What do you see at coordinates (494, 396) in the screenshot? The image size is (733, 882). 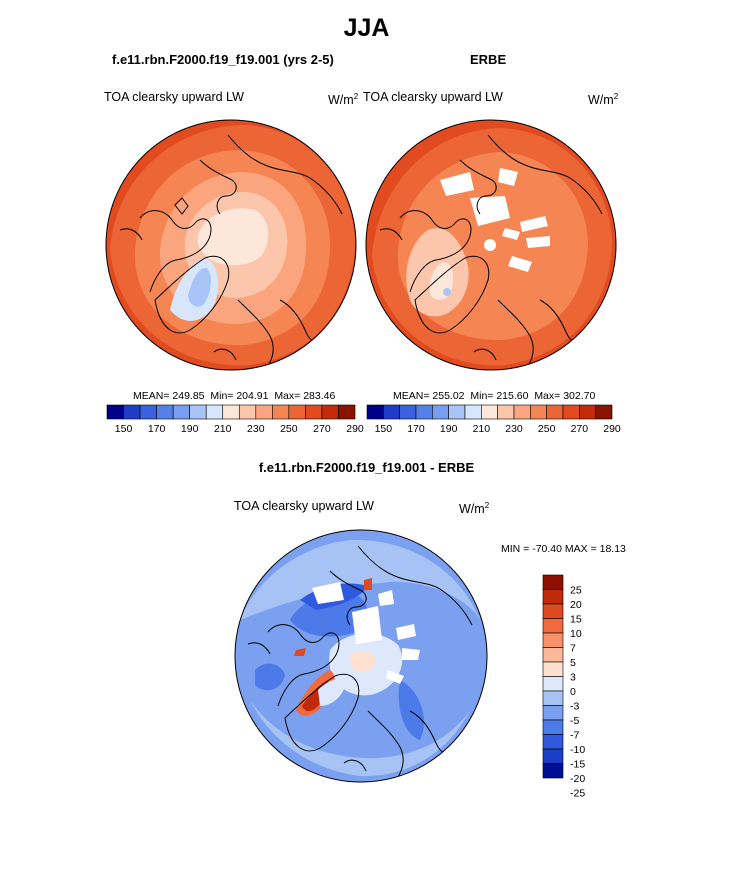 I see `panel2-stats: MEAN= 255.02 Min= 215.60 Max= 302.70` at bounding box center [494, 396].